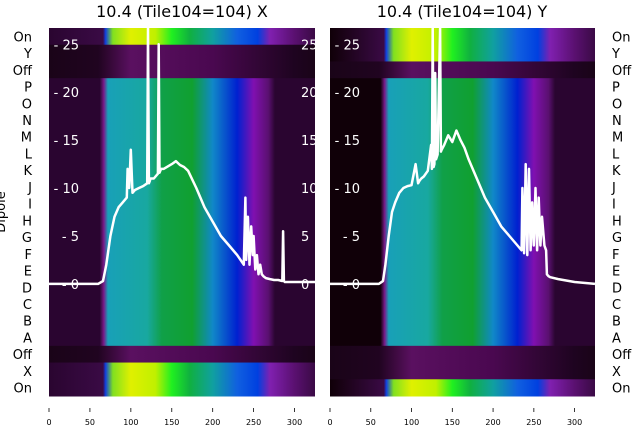 This screenshot has height=444, width=640. What do you see at coordinates (616, 305) in the screenshot?
I see `row-label: C` at bounding box center [616, 305].